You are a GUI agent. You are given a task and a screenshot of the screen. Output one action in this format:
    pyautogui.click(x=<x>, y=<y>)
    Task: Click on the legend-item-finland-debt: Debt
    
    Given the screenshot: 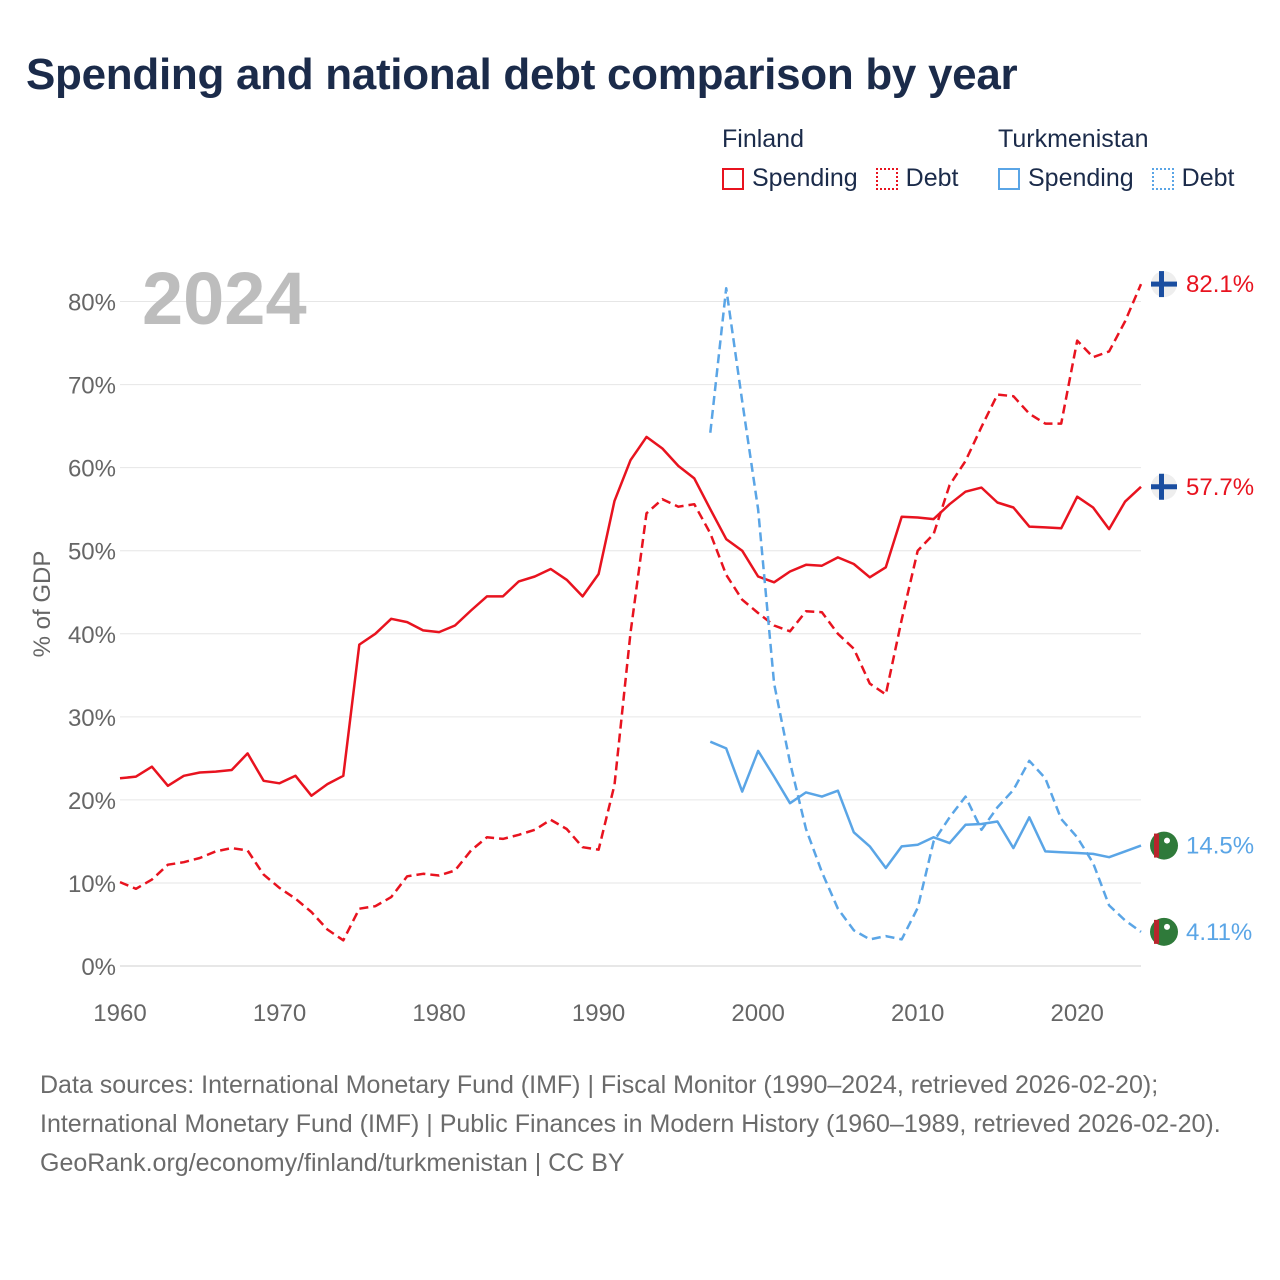 What is the action you would take?
    pyautogui.click(x=917, y=178)
    